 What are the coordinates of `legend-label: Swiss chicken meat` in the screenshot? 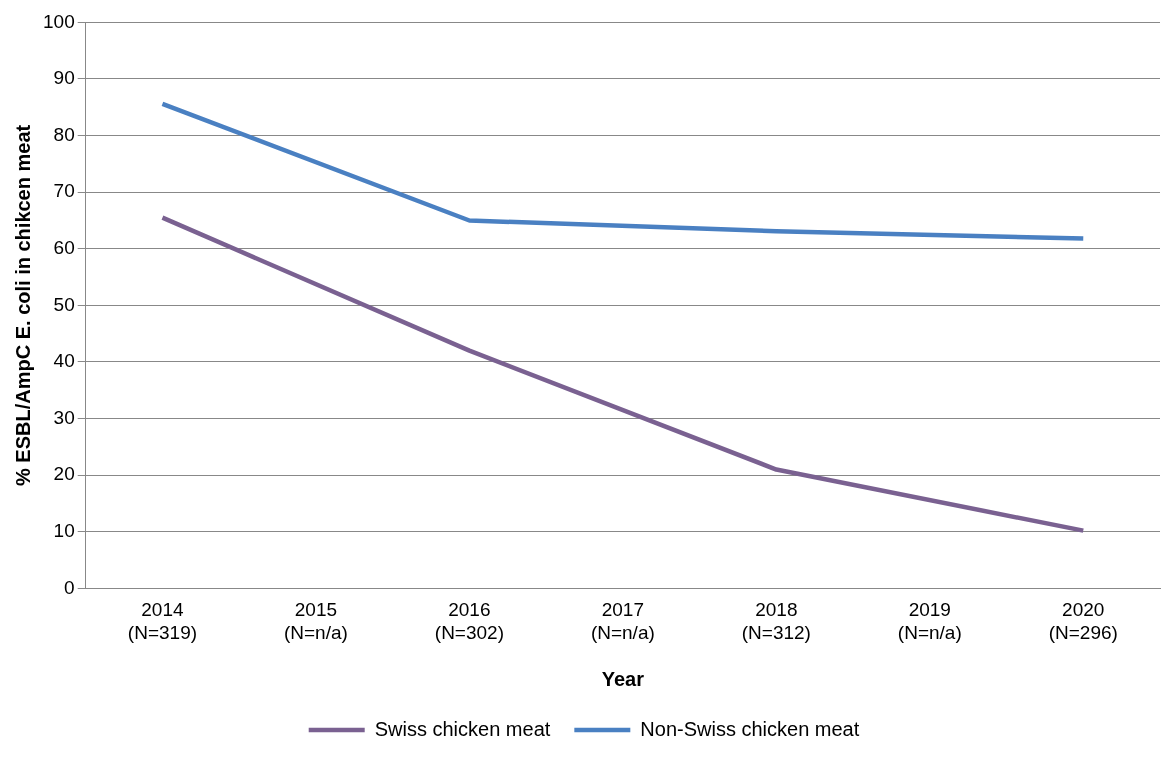 It's located at (462, 728).